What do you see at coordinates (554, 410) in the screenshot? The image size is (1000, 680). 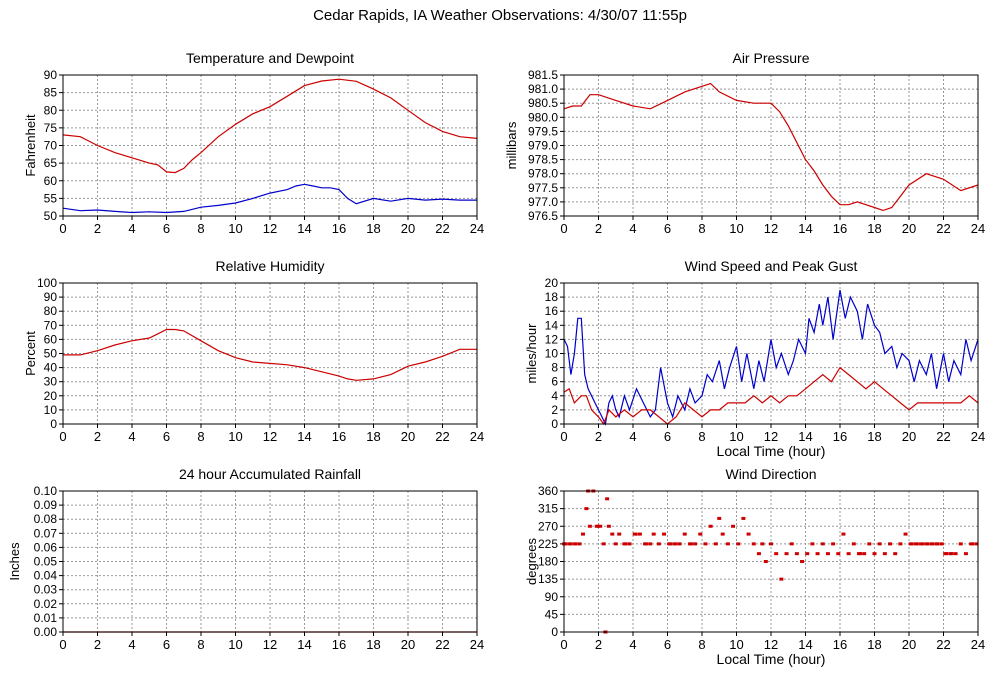 I see `wind-y-tick-label: 2` at bounding box center [554, 410].